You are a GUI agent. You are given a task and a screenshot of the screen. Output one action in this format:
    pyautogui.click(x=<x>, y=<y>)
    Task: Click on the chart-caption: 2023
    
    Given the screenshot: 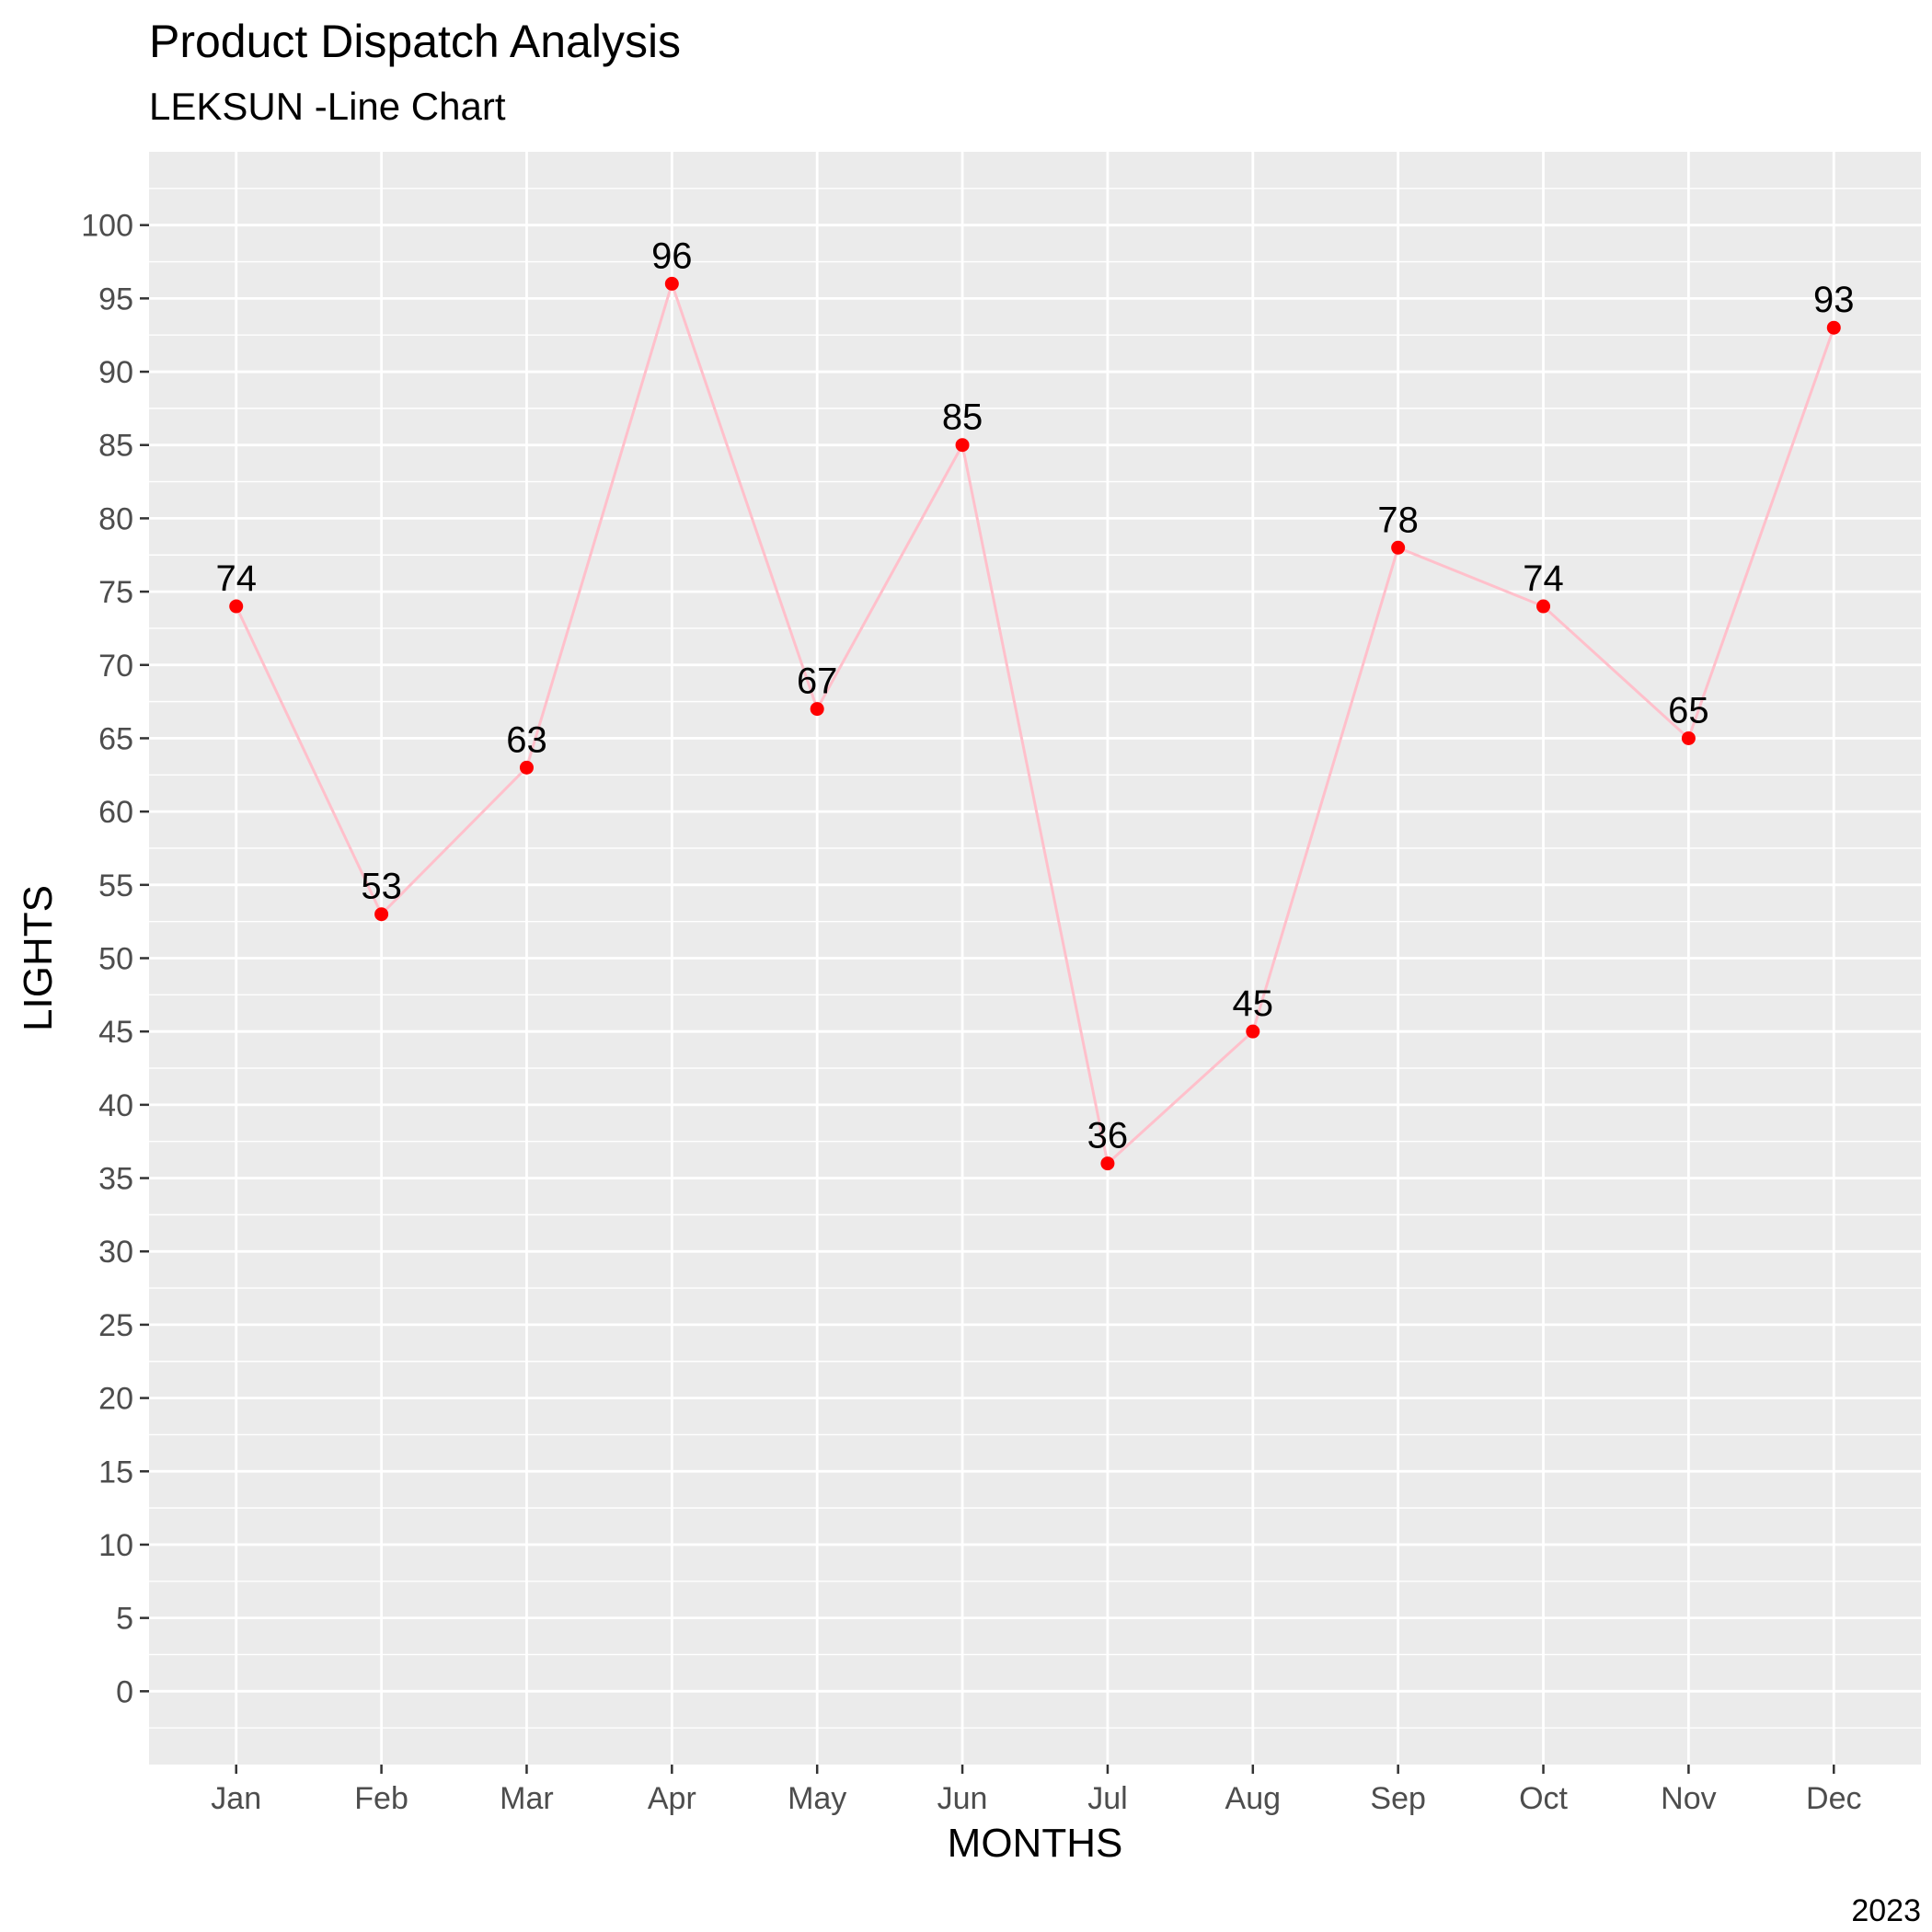 What is the action you would take?
    pyautogui.click(x=1886, y=1910)
    